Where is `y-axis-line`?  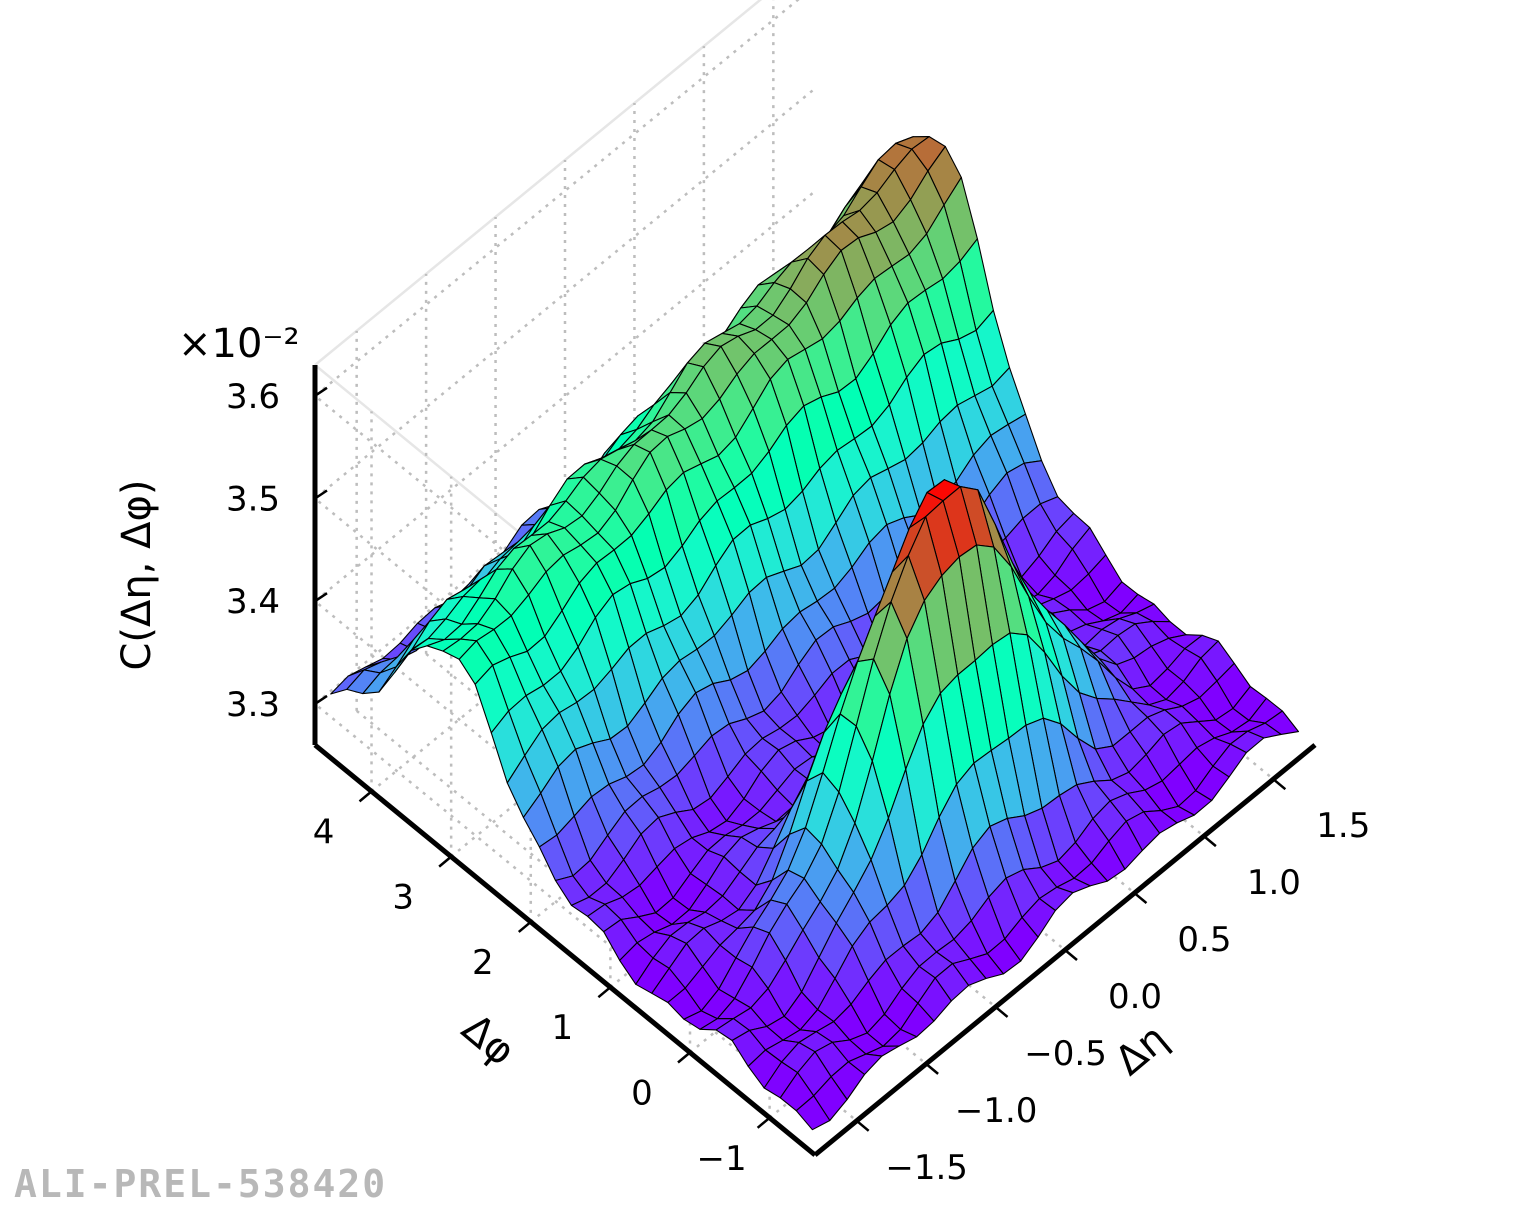
y-axis-line is located at coordinates (565, 950).